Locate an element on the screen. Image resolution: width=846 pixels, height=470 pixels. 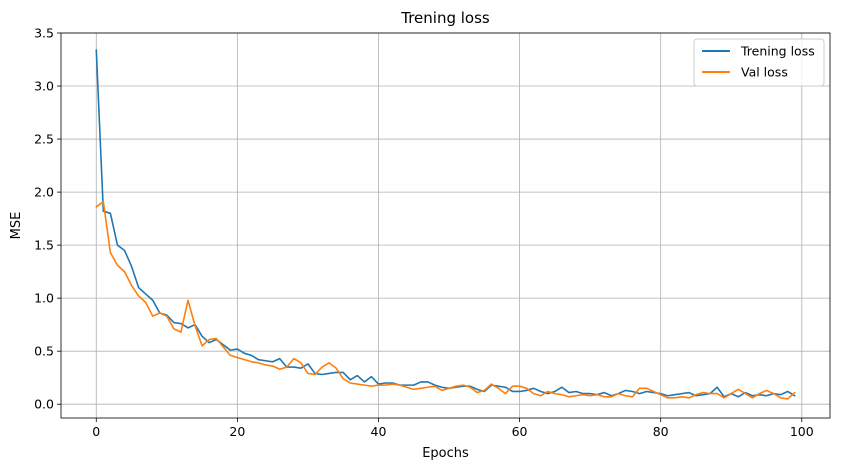
x-axis-label: Epochs is located at coordinates (445, 453).